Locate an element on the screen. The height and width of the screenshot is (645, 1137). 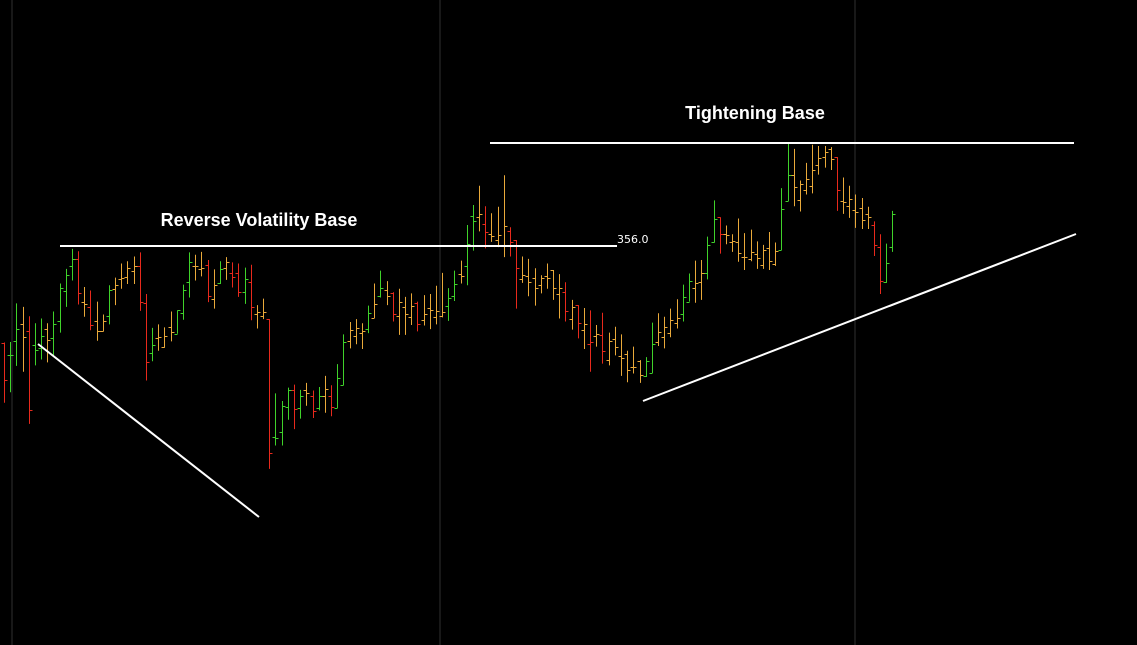
tightening-base-trendline is located at coordinates (859, 317).